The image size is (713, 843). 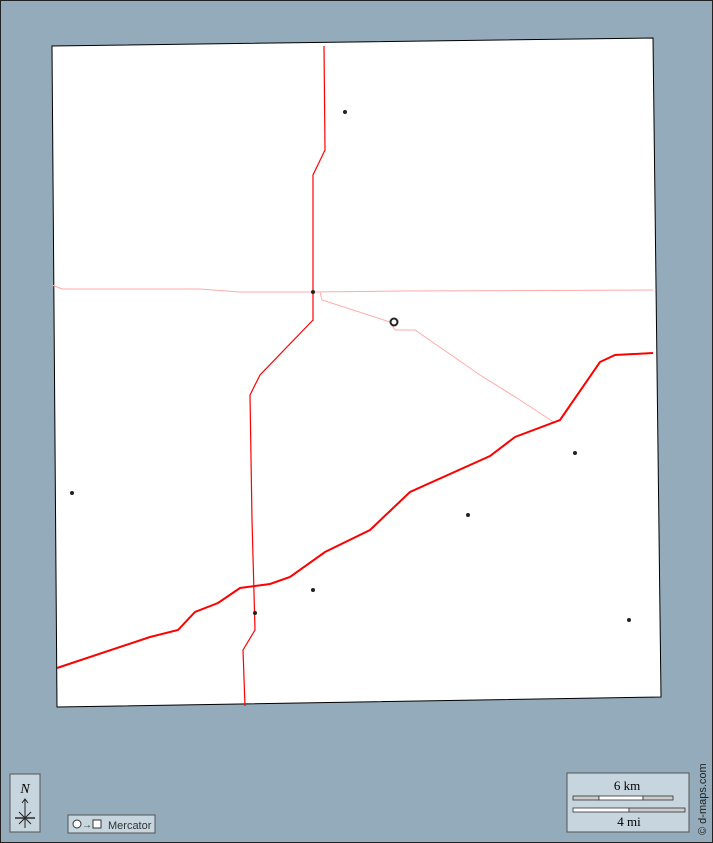 What do you see at coordinates (284, 376) in the screenshot?
I see `road-vertical` at bounding box center [284, 376].